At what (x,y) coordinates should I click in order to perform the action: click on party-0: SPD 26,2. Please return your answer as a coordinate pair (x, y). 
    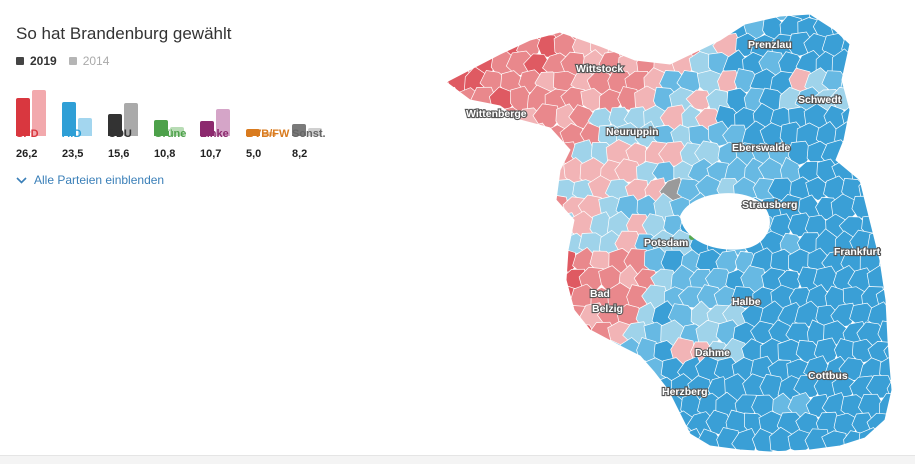
    Looking at the image, I should click on (38, 121).